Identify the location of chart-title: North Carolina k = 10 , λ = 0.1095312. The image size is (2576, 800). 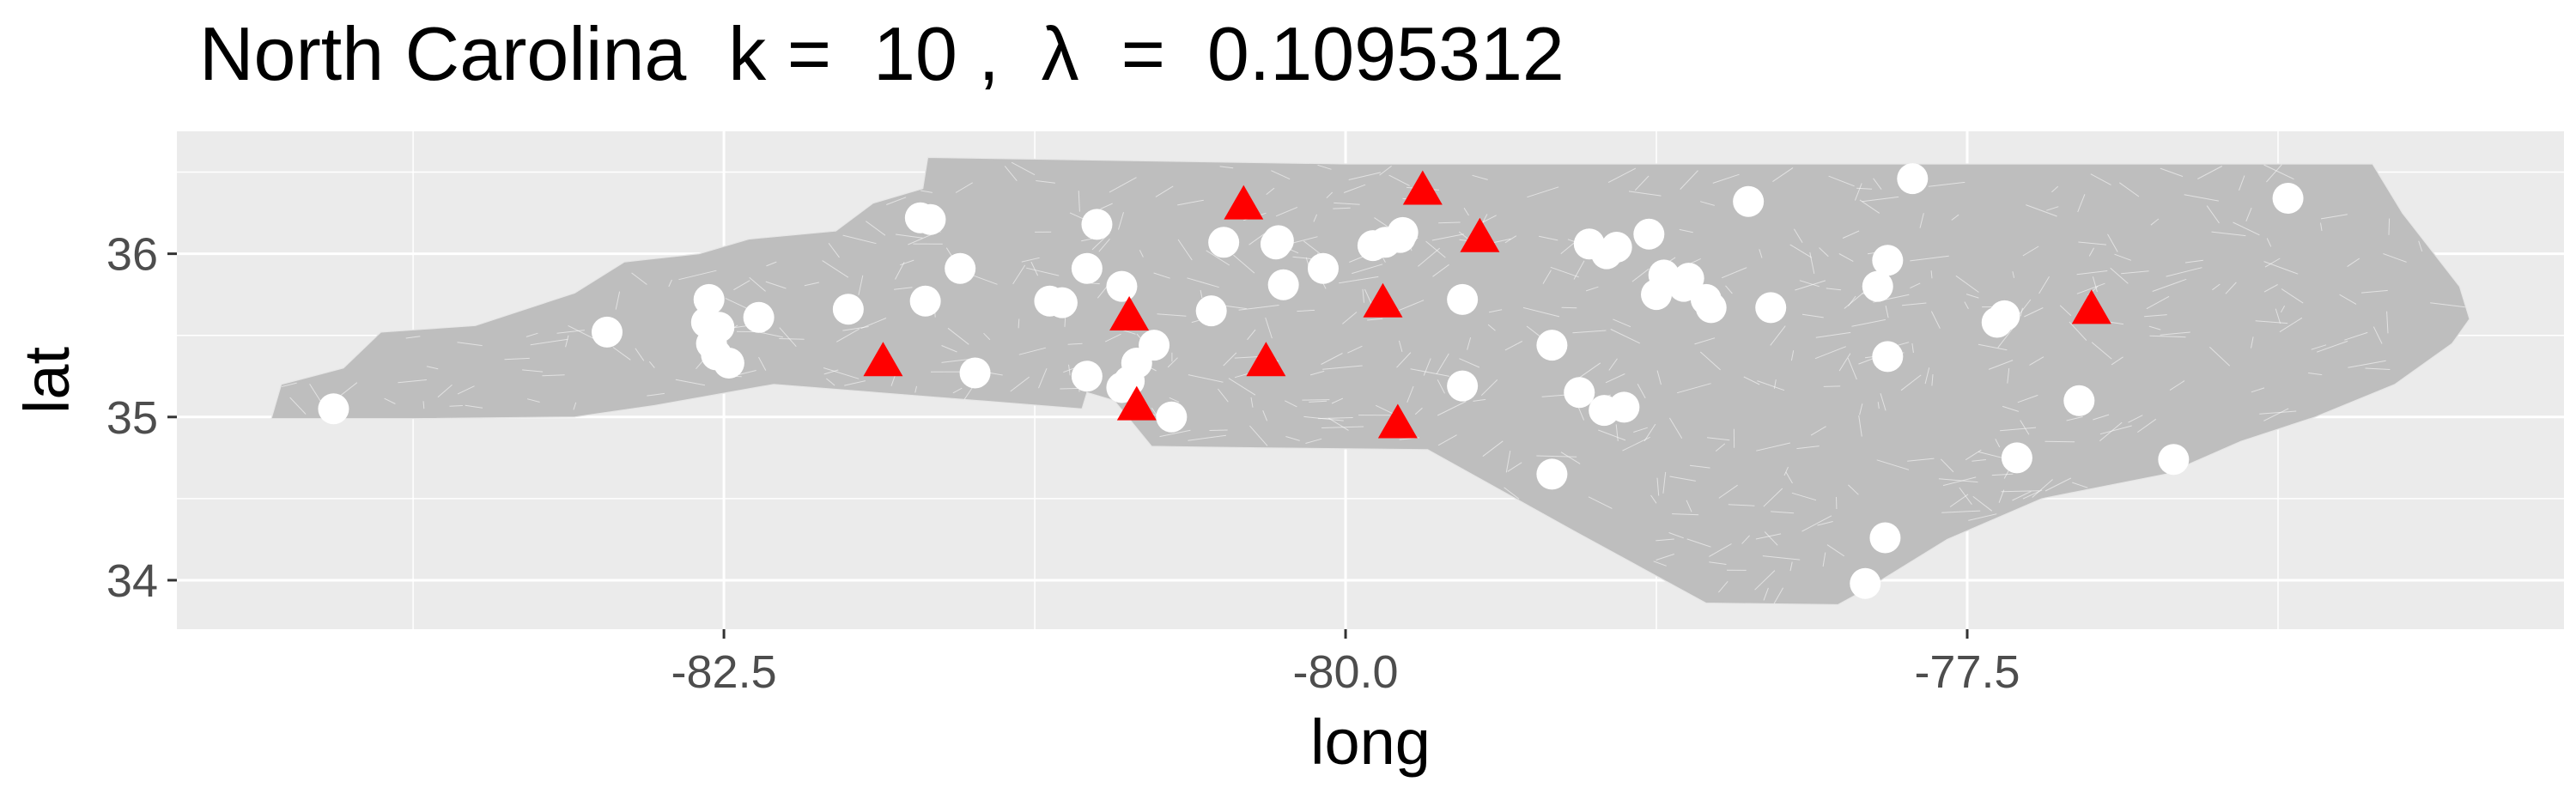
(881, 53).